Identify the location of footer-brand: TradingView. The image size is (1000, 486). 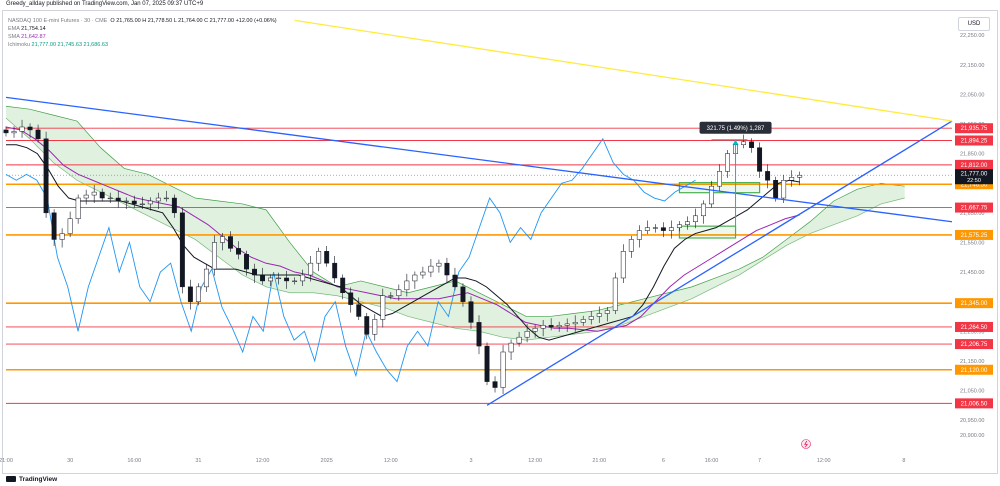
(31, 480).